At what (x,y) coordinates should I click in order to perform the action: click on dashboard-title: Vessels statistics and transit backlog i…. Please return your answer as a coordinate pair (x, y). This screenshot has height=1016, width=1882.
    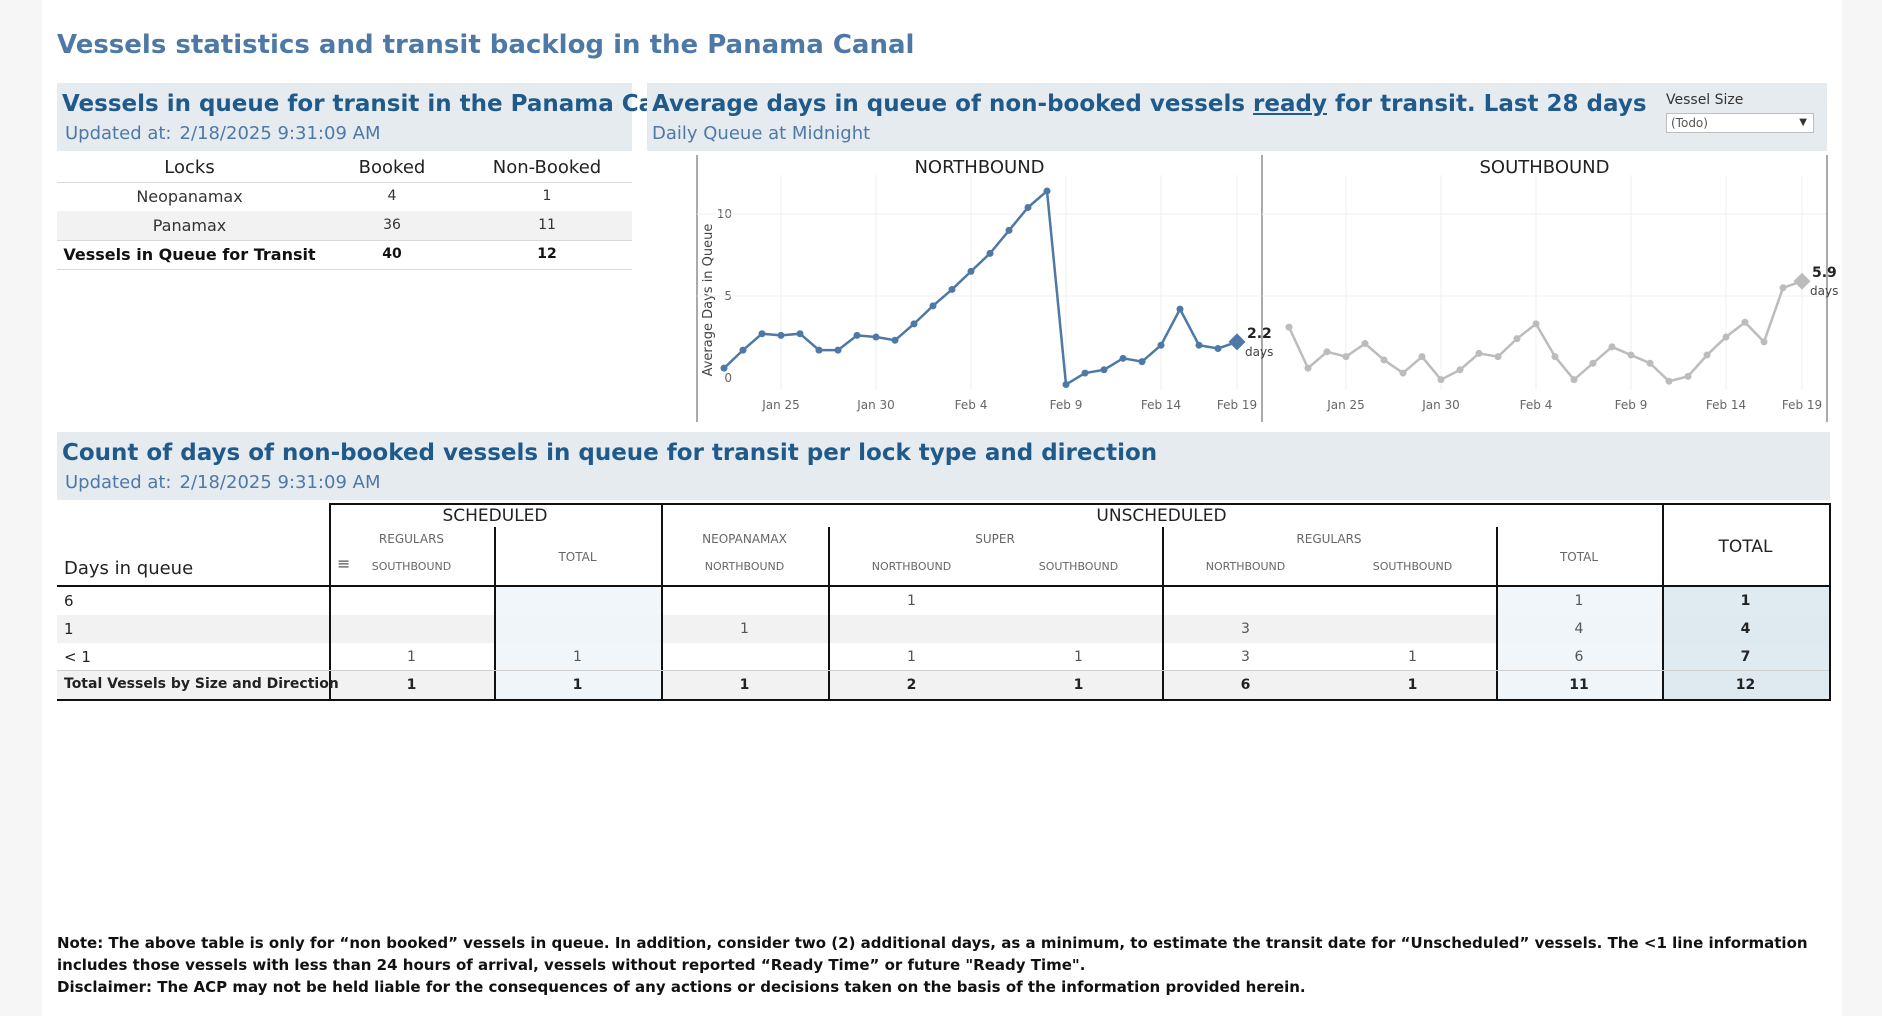
    Looking at the image, I should click on (486, 45).